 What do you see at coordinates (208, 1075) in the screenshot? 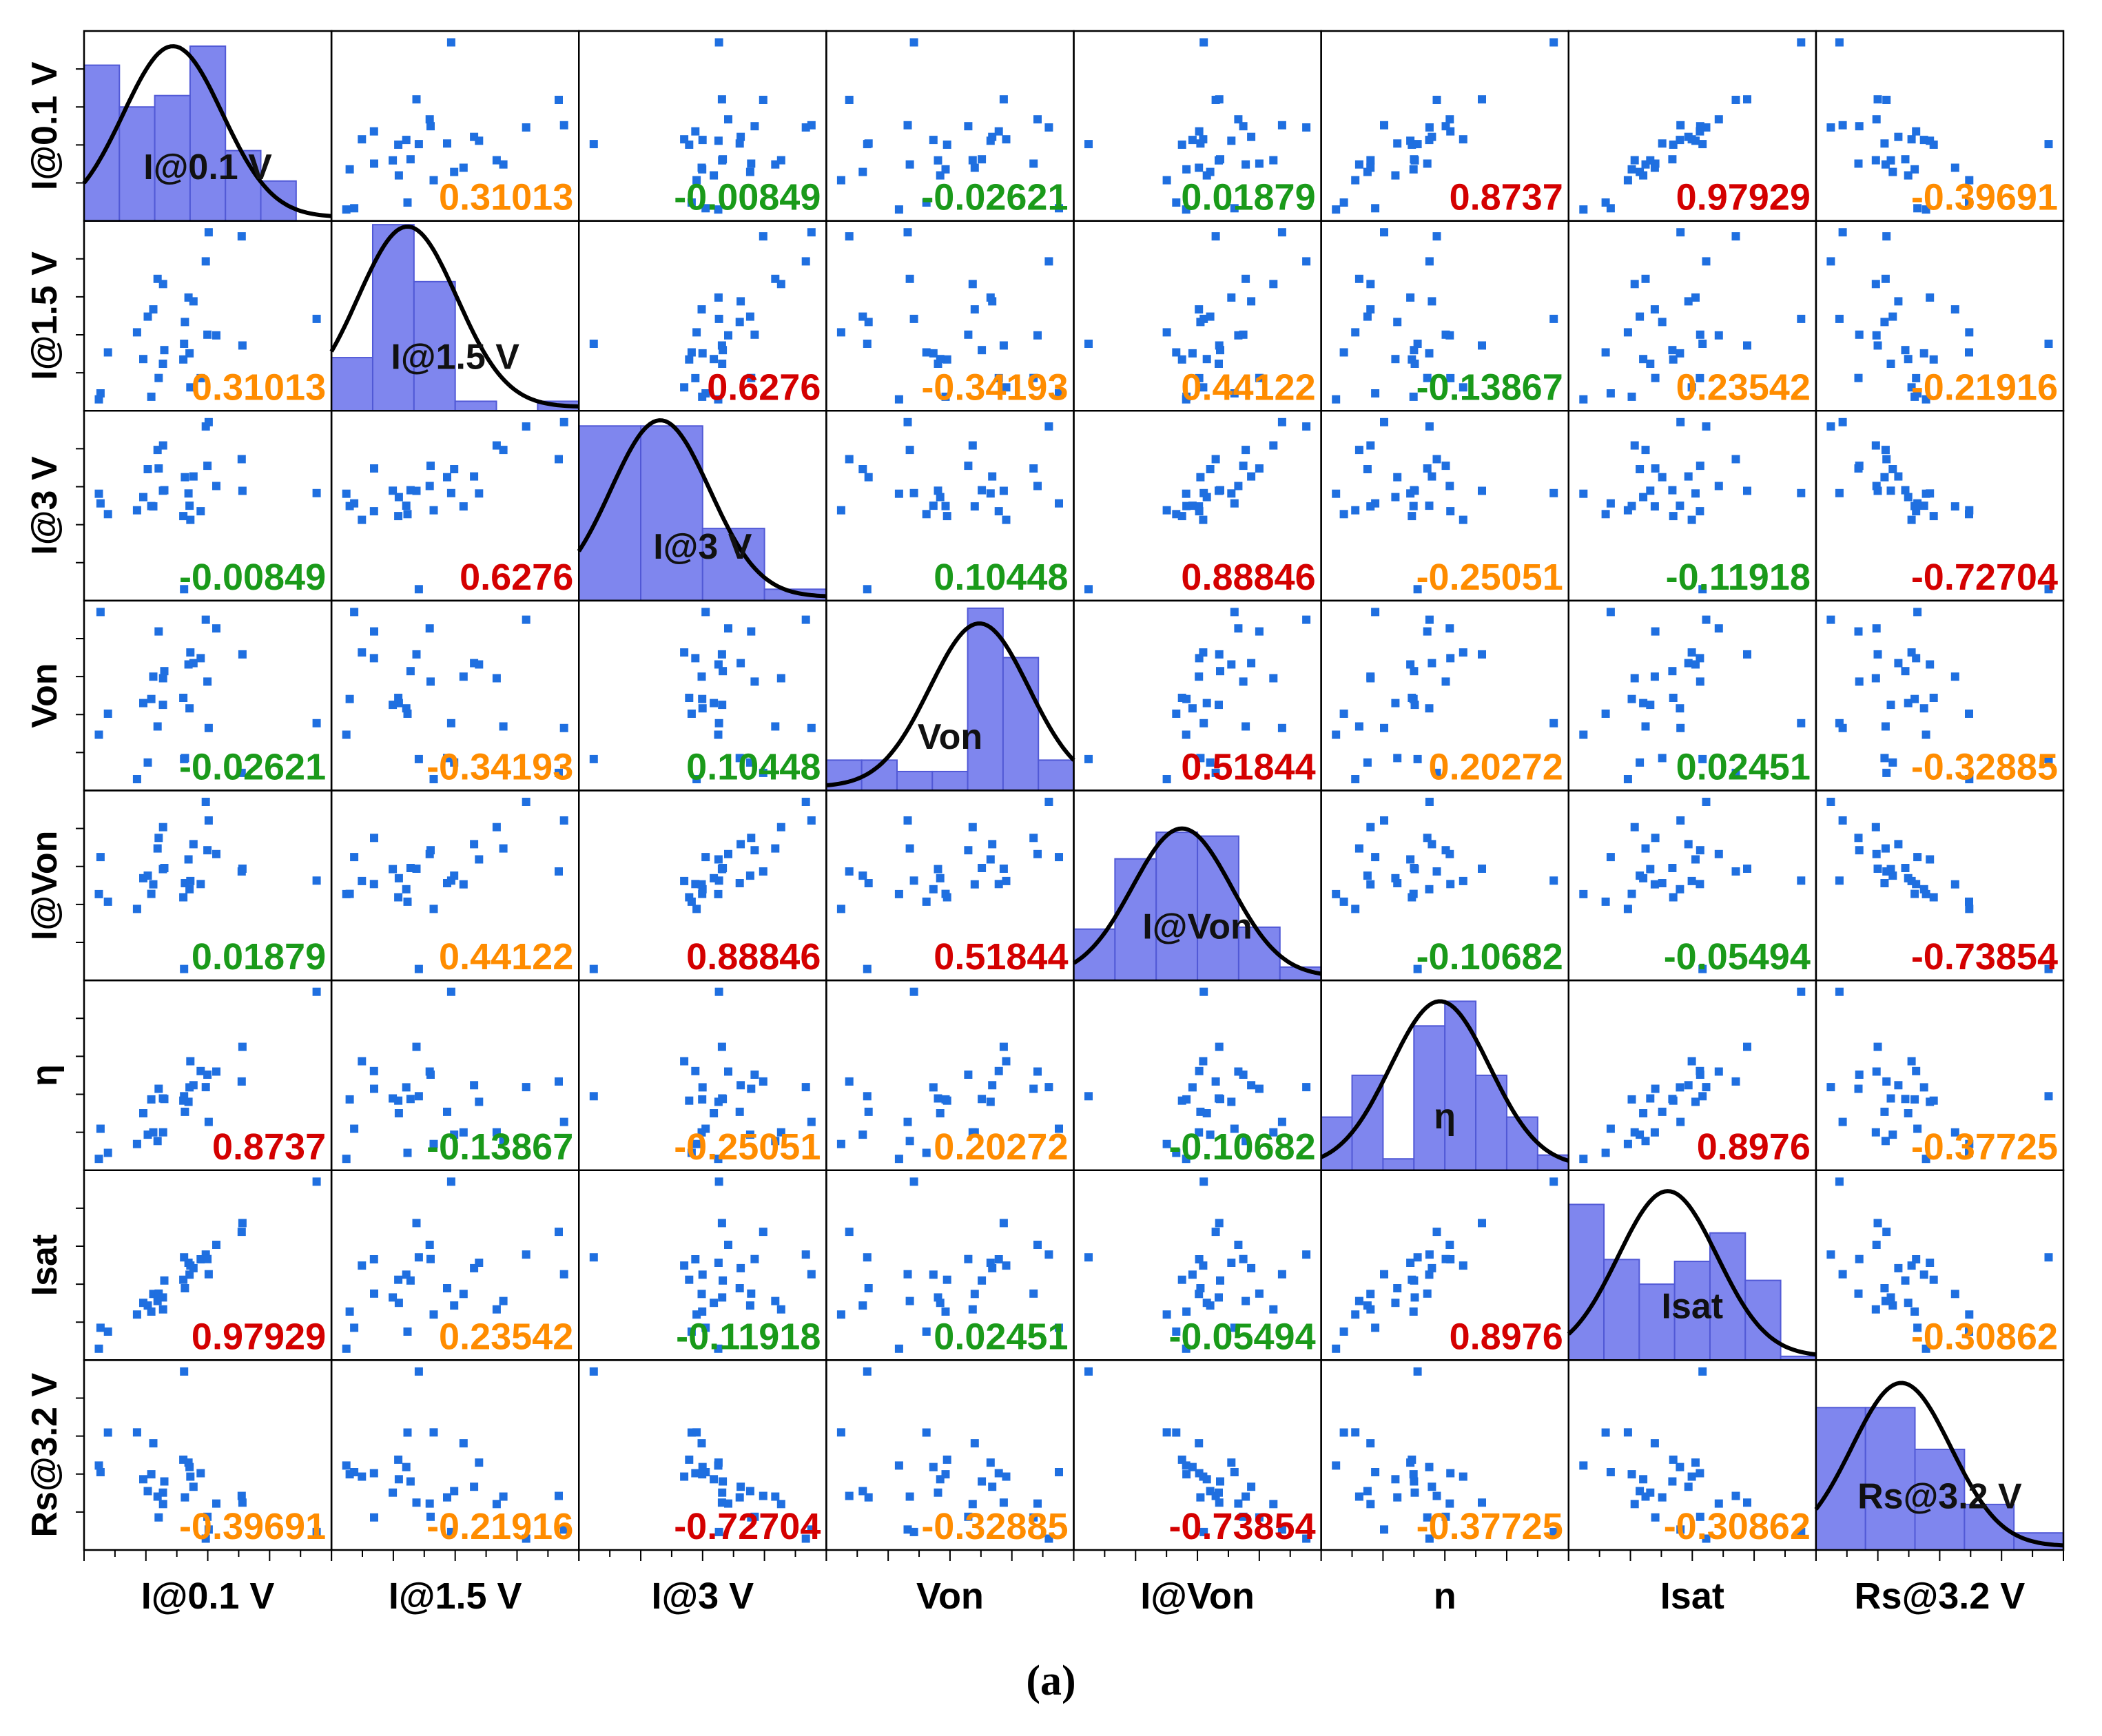
I see `panel-r5-c0: 0.8737` at bounding box center [208, 1075].